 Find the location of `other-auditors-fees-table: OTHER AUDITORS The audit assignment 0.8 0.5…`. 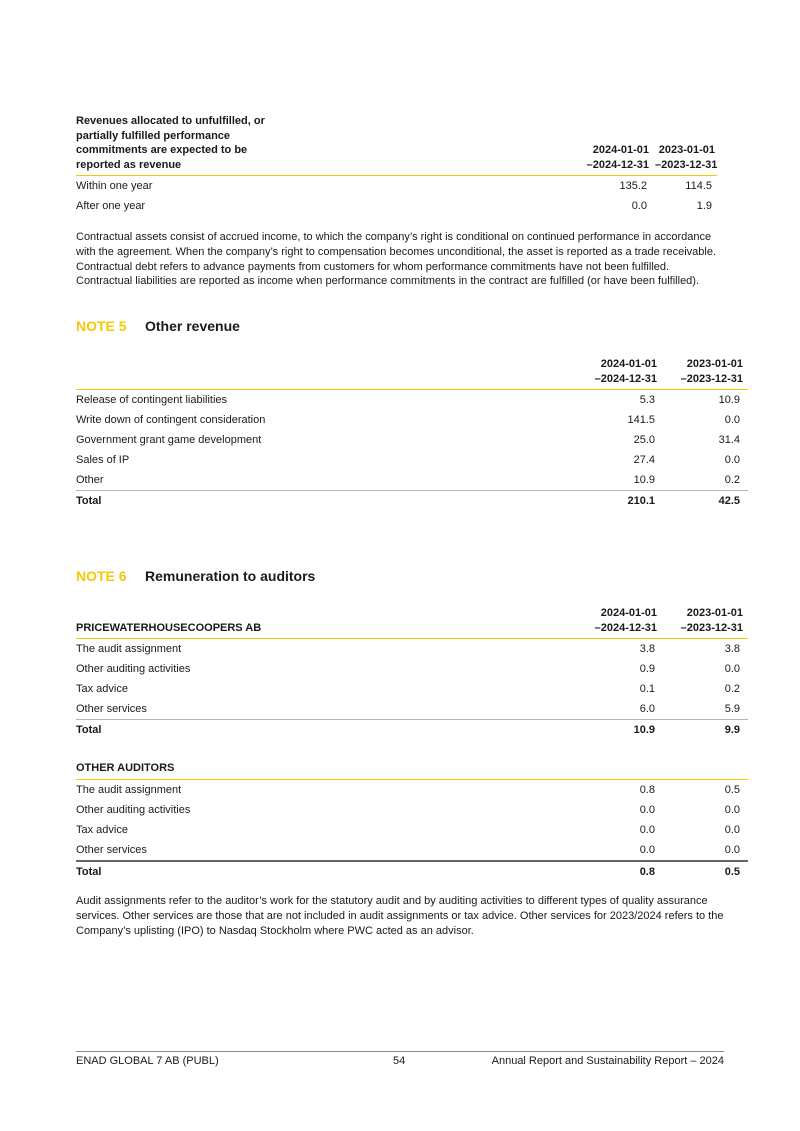

other-auditors-fees-table: OTHER AUDITORS The audit assignment 0.8 0.5… is located at coordinates (412, 821).